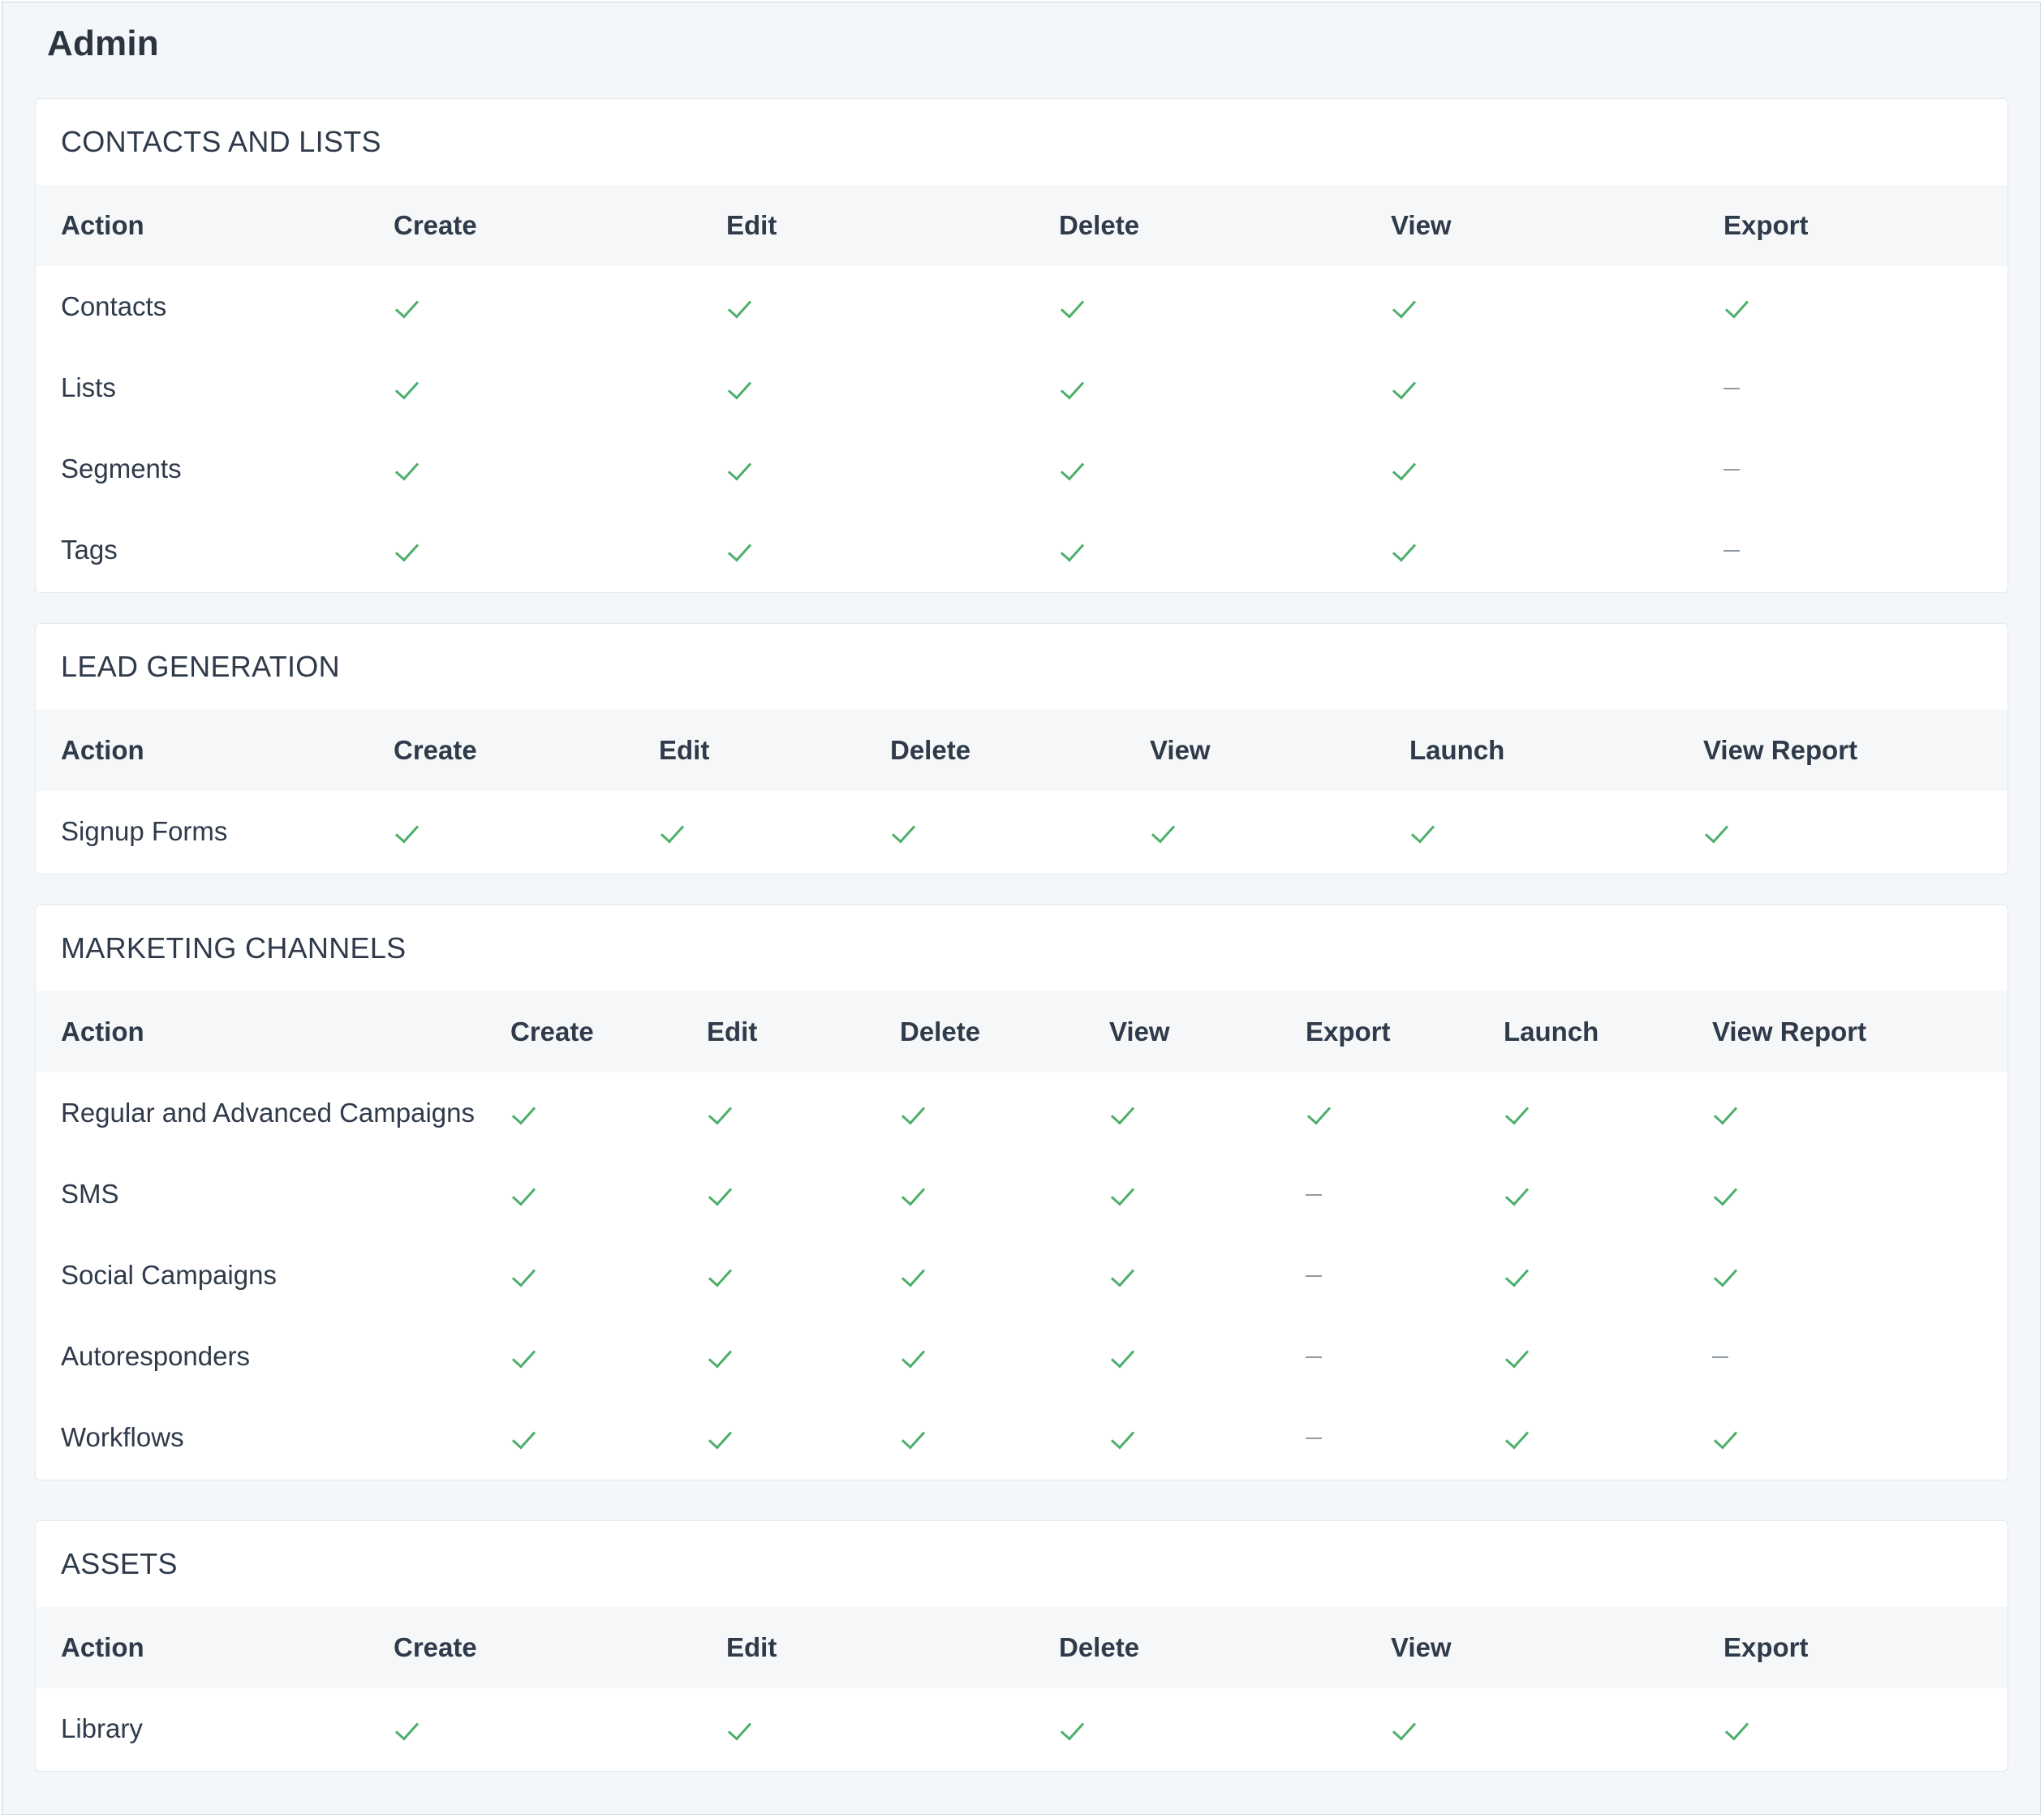  What do you see at coordinates (103, 43) in the screenshot?
I see `page-title: Admin` at bounding box center [103, 43].